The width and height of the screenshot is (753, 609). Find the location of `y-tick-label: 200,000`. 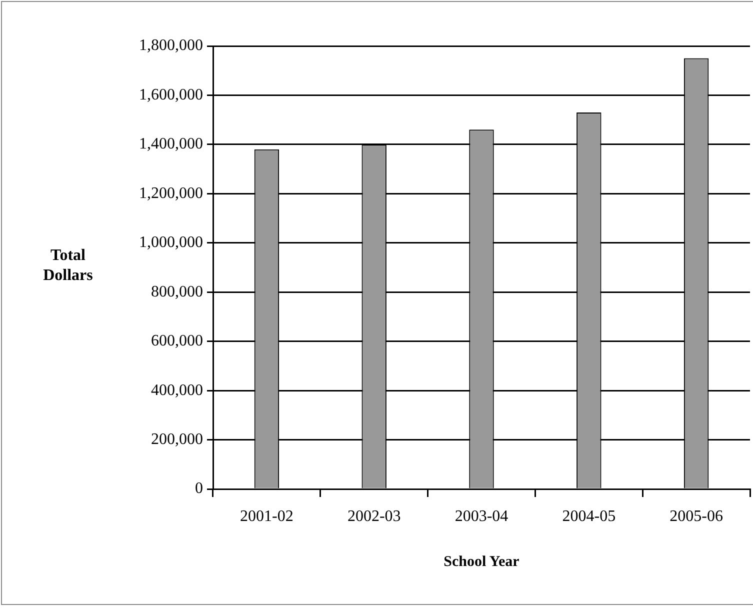

y-tick-label: 200,000 is located at coordinates (177, 439).